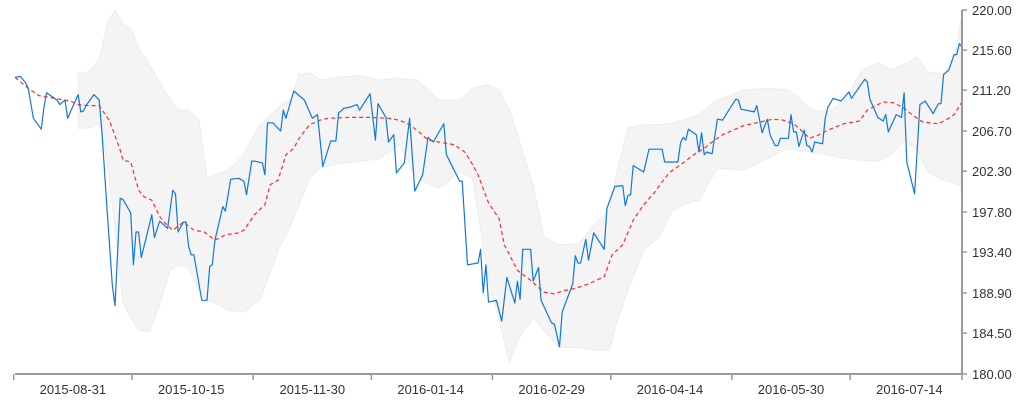 This screenshot has width=1024, height=400. I want to click on x-tick-label: 2015-08-31, so click(73, 389).